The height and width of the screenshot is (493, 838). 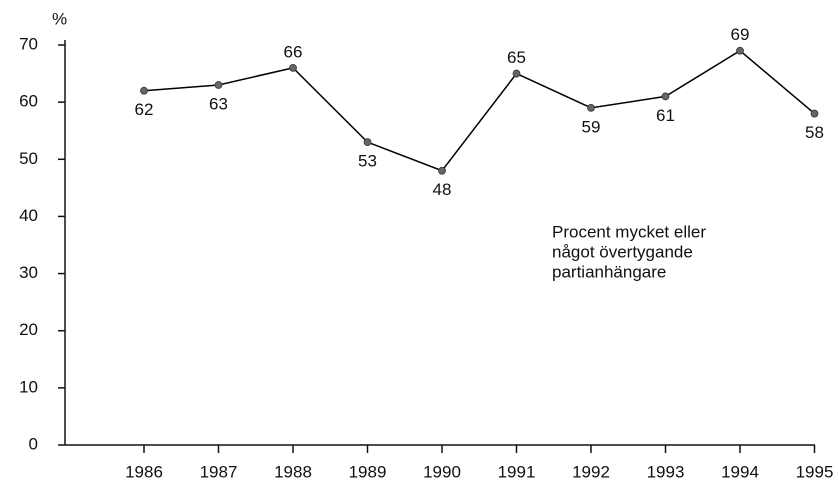 I want to click on y-tick-label: 10, so click(x=28, y=386).